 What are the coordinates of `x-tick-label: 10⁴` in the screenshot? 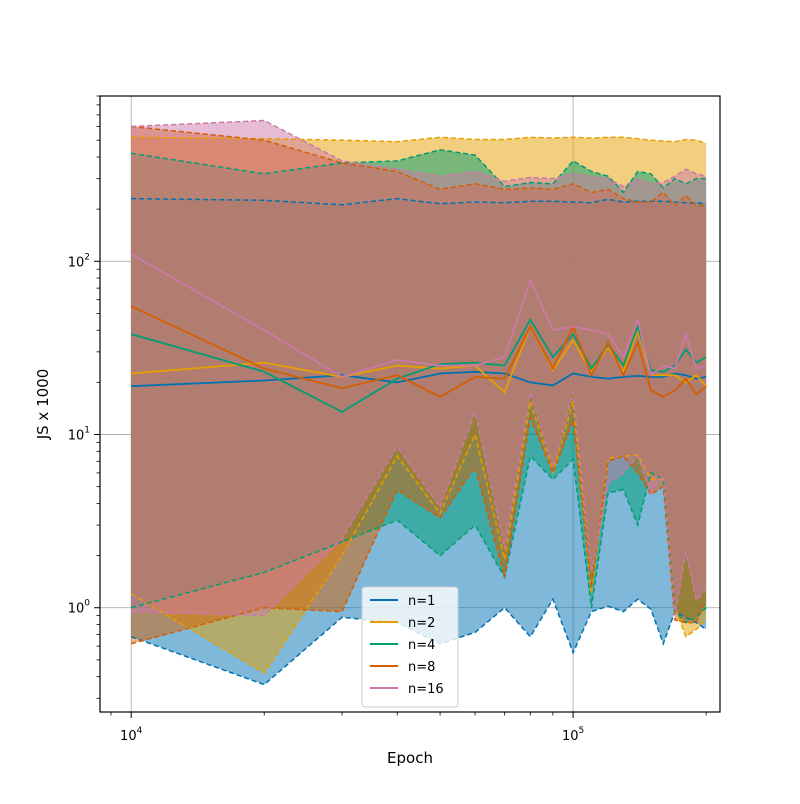 It's located at (131, 735).